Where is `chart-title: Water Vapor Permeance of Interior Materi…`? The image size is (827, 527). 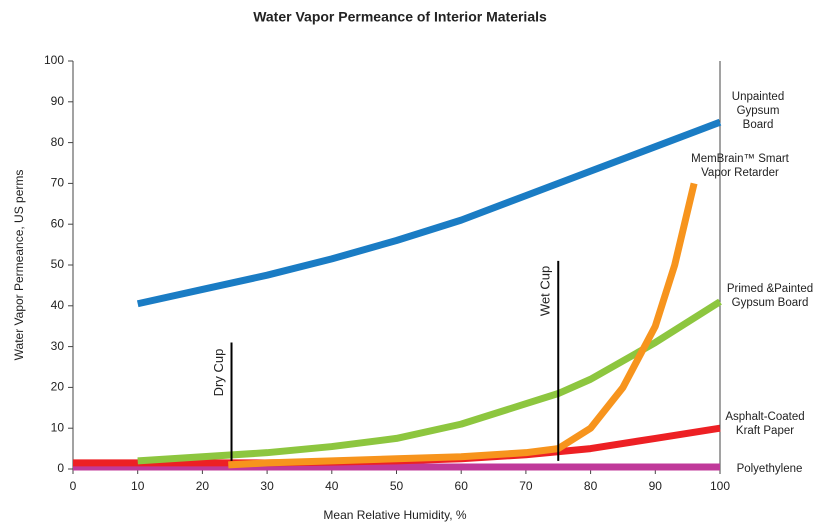 chart-title: Water Vapor Permeance of Interior Materi… is located at coordinates (400, 17).